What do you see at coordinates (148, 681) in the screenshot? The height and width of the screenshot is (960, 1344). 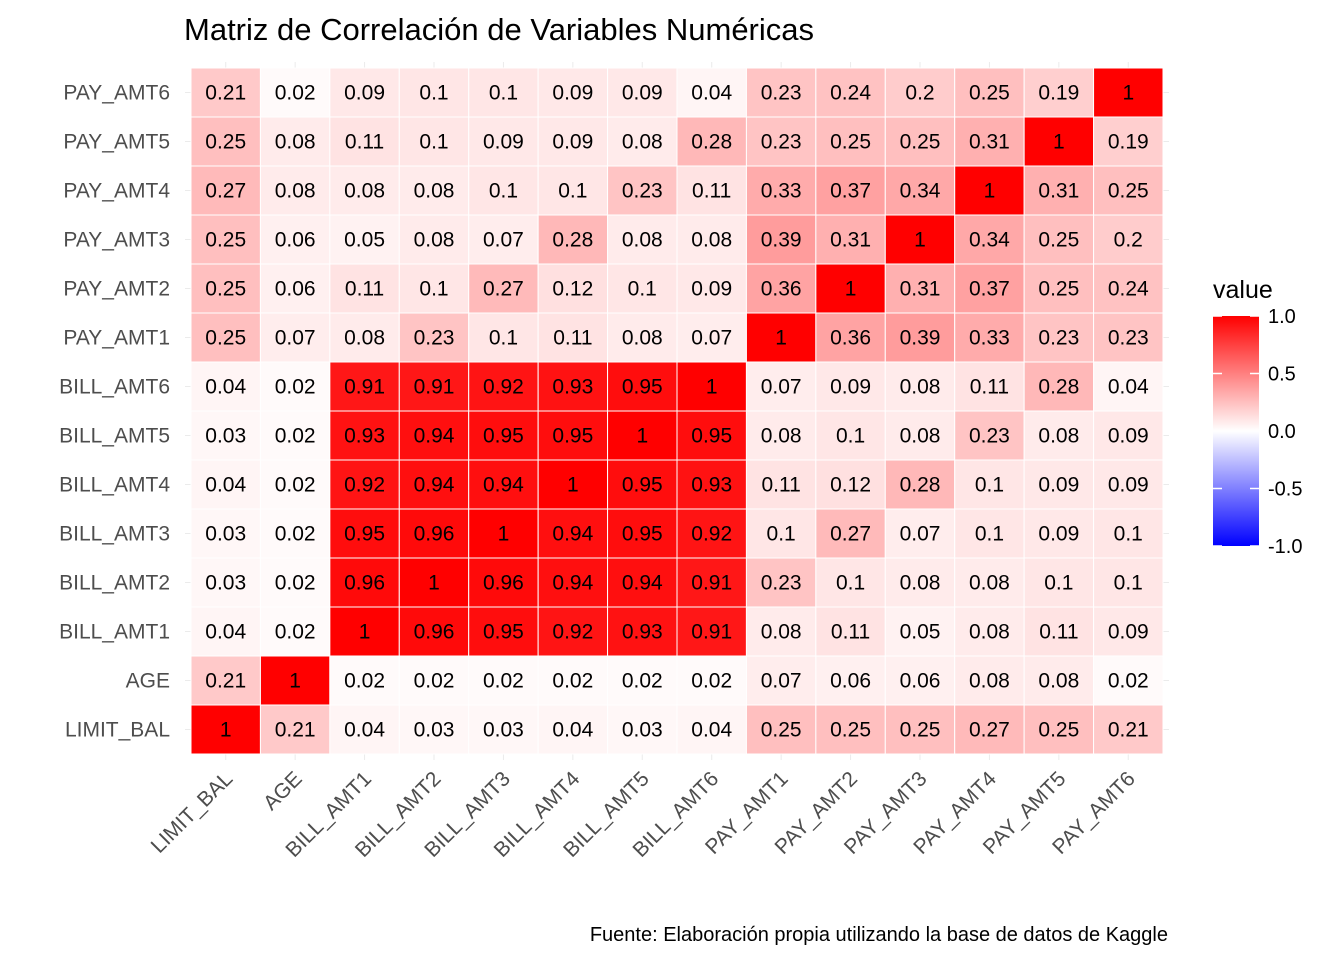 I see `y-axis-tick-label: AGE` at bounding box center [148, 681].